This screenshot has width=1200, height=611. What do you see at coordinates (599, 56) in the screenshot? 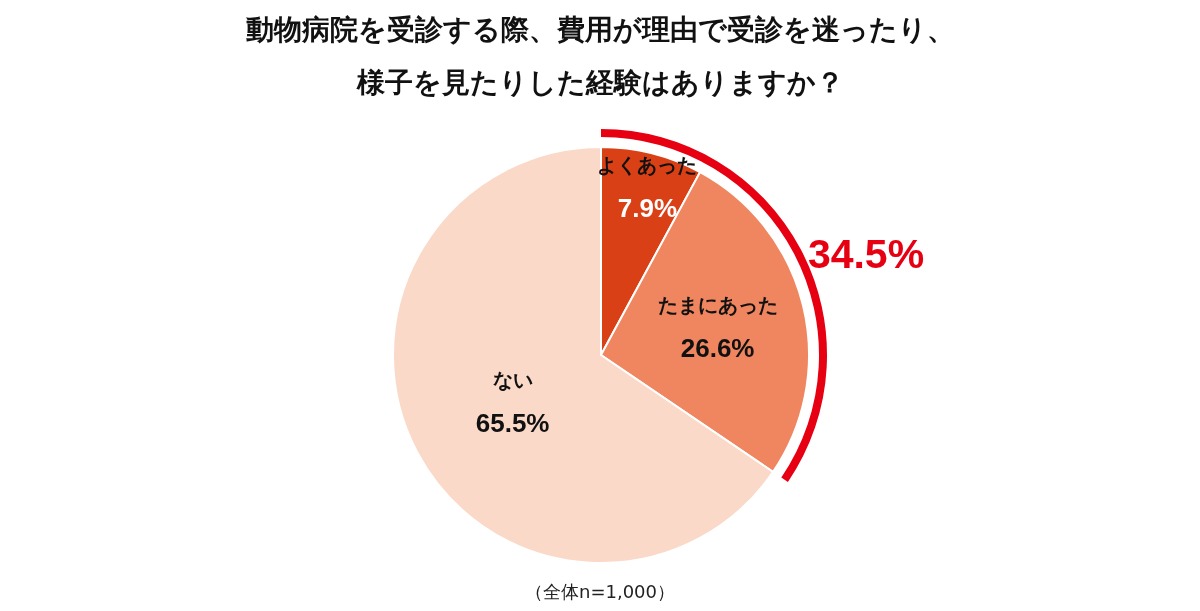
I see `chart-title: 動物病院を受診する際、費用が理由で受診を迷ったり、様子を見たりした経験はありますか？` at bounding box center [599, 56].